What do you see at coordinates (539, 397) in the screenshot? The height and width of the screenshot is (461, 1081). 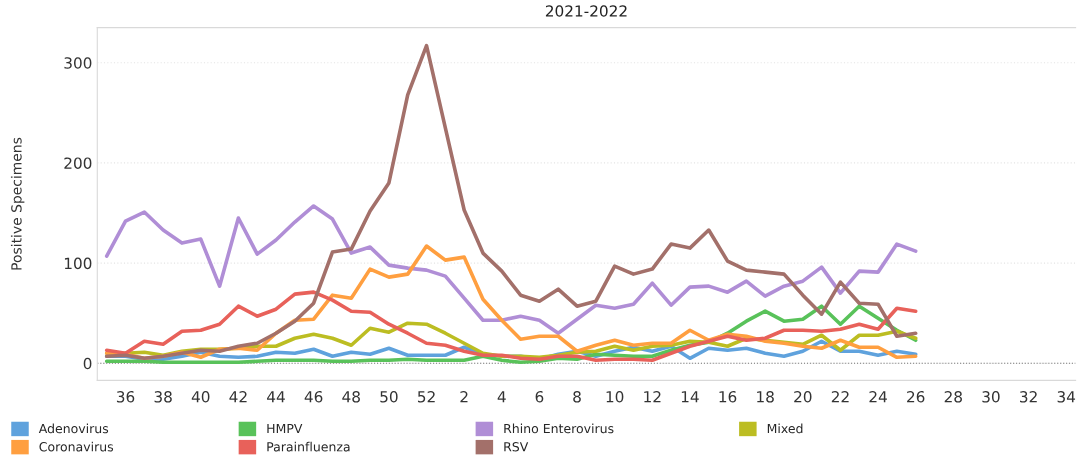 I see `x-tick-label: 6` at bounding box center [539, 397].